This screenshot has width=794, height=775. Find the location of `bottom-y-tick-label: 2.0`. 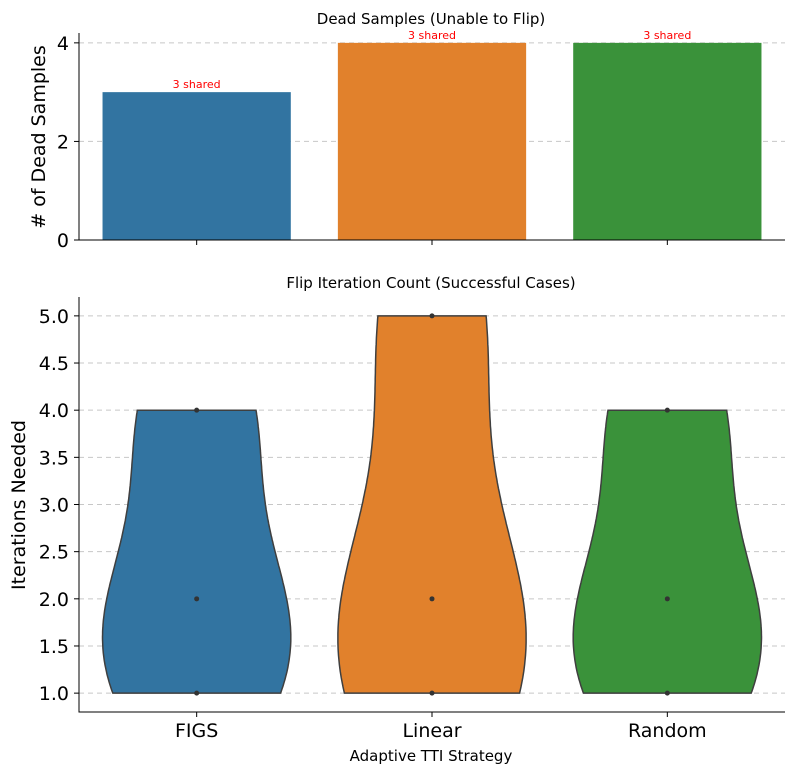

bottom-y-tick-label: 2.0 is located at coordinates (54, 600).